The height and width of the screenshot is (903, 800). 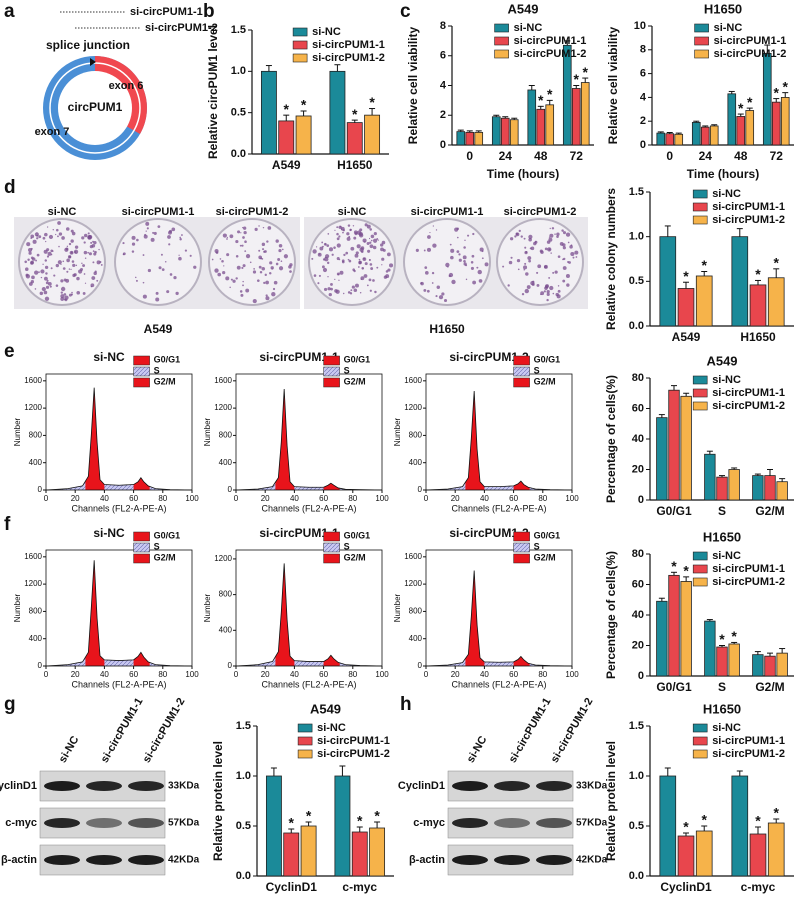 I want to click on histogram-line, so click(x=309, y=615).